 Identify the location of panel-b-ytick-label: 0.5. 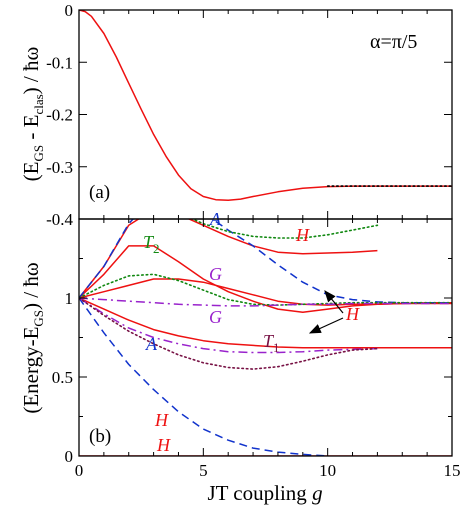
(62, 377).